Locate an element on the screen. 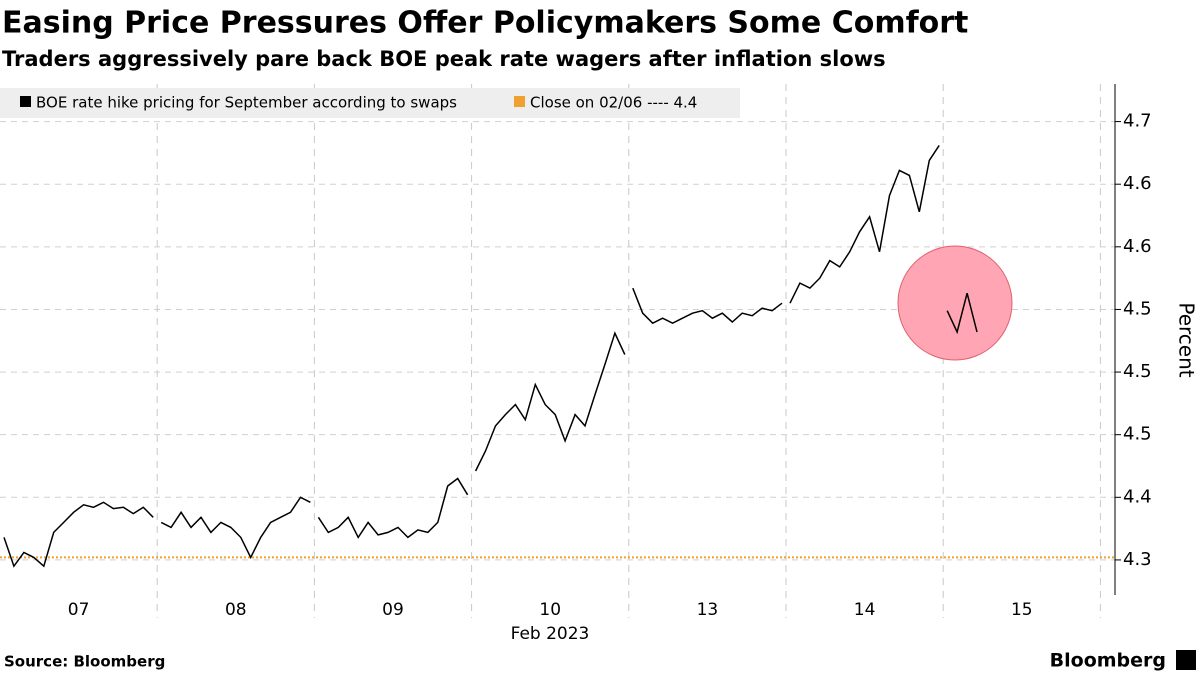 This screenshot has width=1200, height=679. source: Source: Bloomberg is located at coordinates (84, 662).